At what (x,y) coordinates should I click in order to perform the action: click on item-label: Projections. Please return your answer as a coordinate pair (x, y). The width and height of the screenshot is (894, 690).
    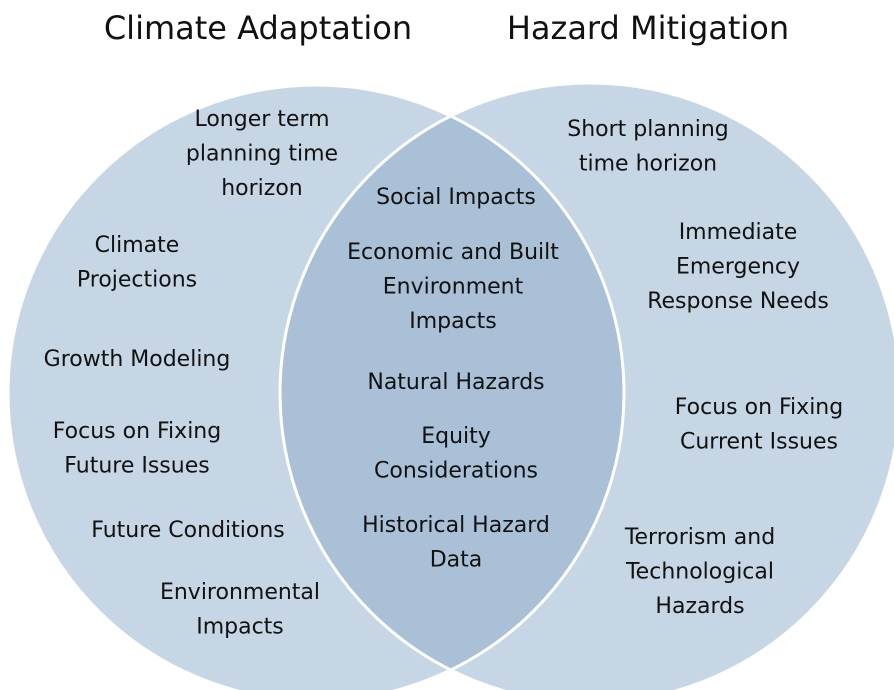
    Looking at the image, I should click on (137, 280).